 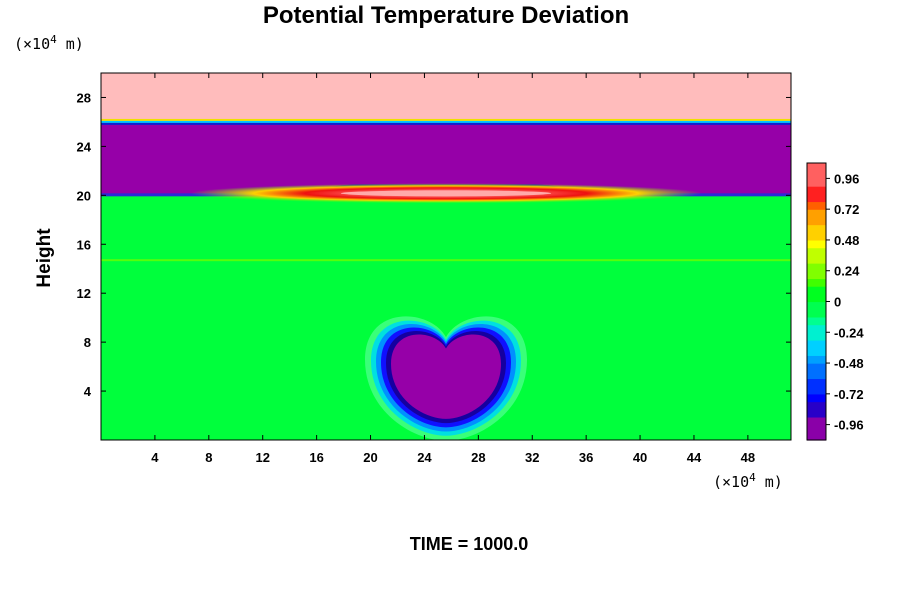 What do you see at coordinates (849, 394) in the screenshot?
I see `colorbar-label: -0.72` at bounding box center [849, 394].